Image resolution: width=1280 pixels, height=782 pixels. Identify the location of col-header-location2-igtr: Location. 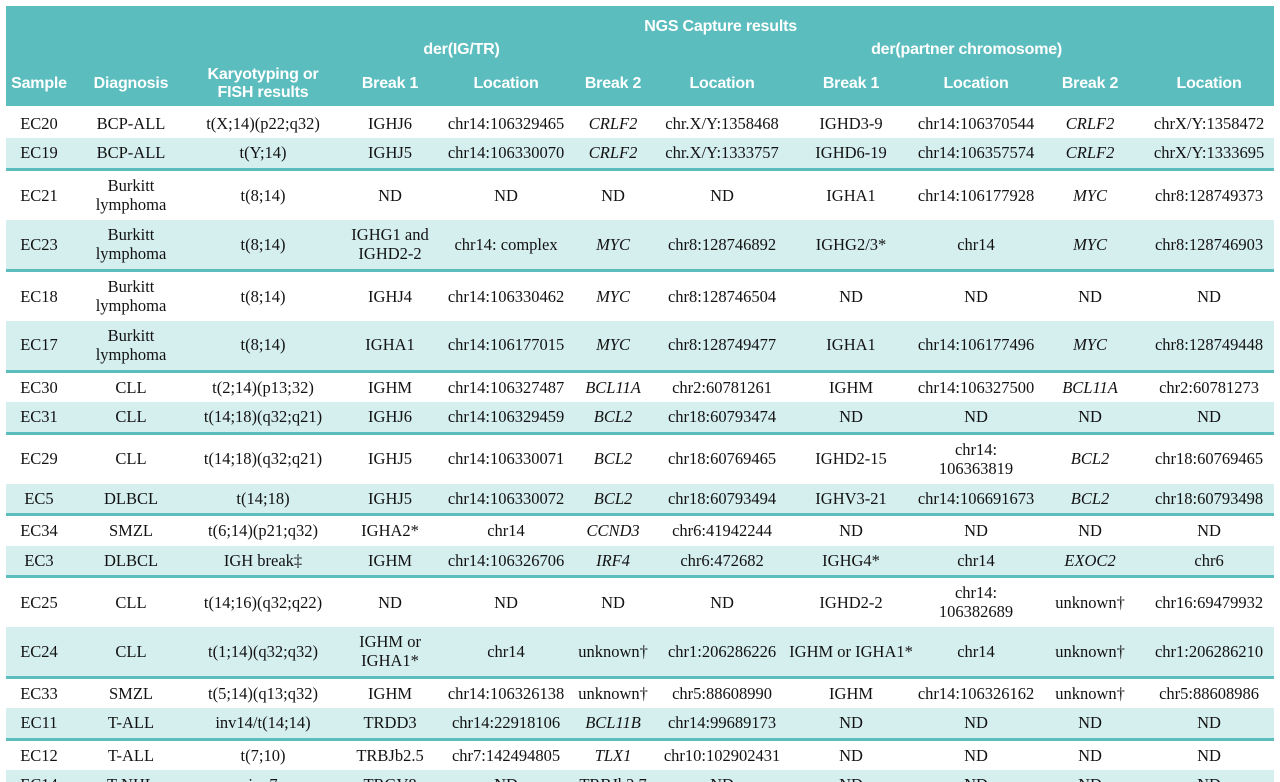
(722, 85).